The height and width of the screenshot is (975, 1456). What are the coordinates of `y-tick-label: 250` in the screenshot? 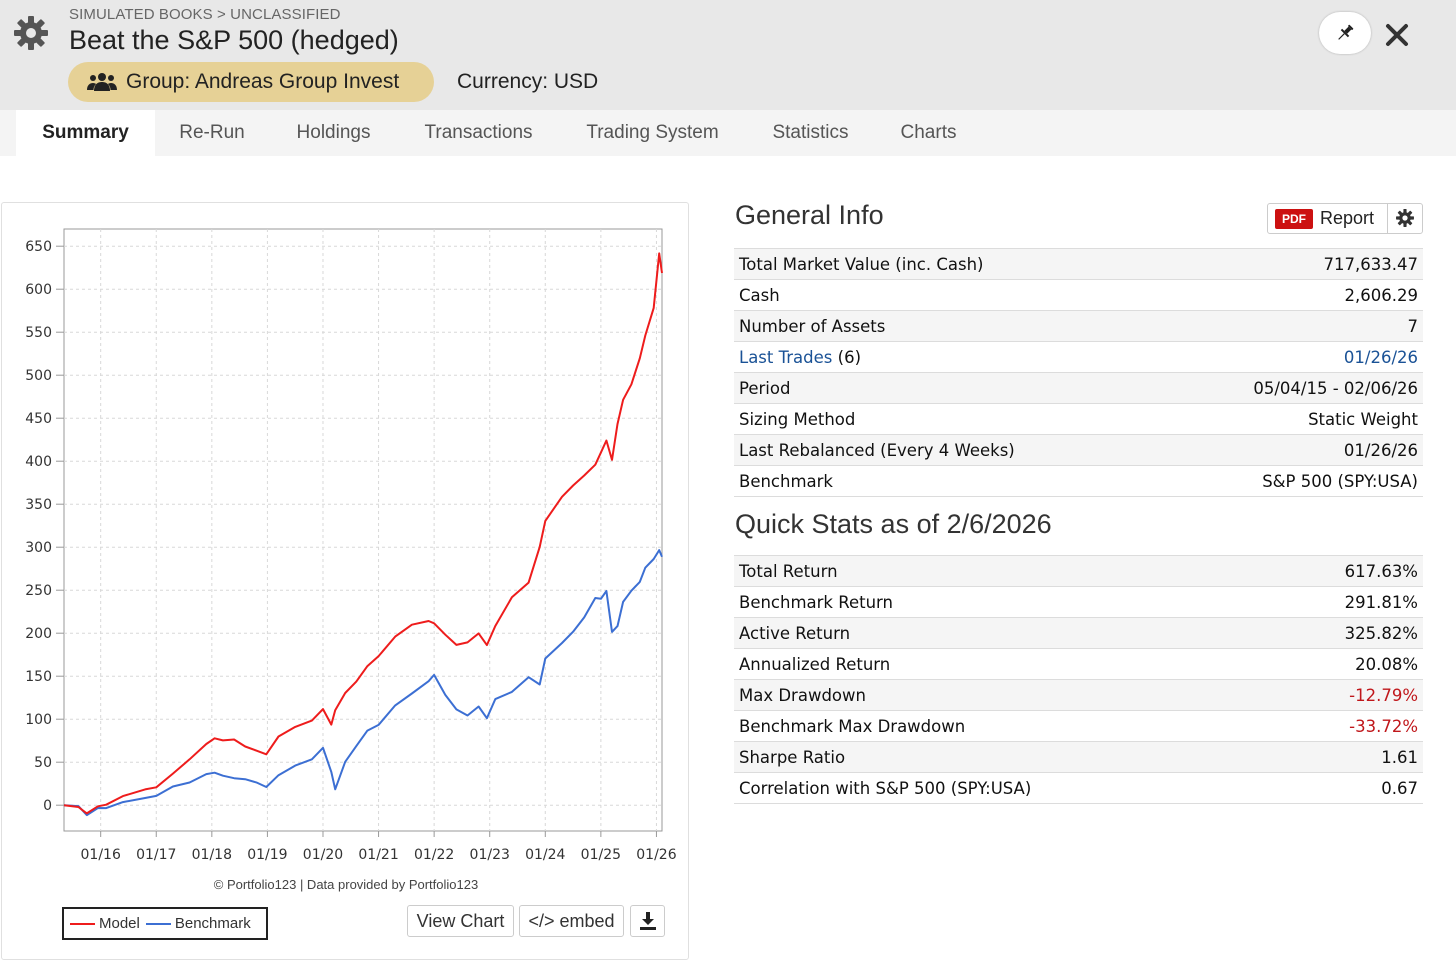 It's located at (38, 591).